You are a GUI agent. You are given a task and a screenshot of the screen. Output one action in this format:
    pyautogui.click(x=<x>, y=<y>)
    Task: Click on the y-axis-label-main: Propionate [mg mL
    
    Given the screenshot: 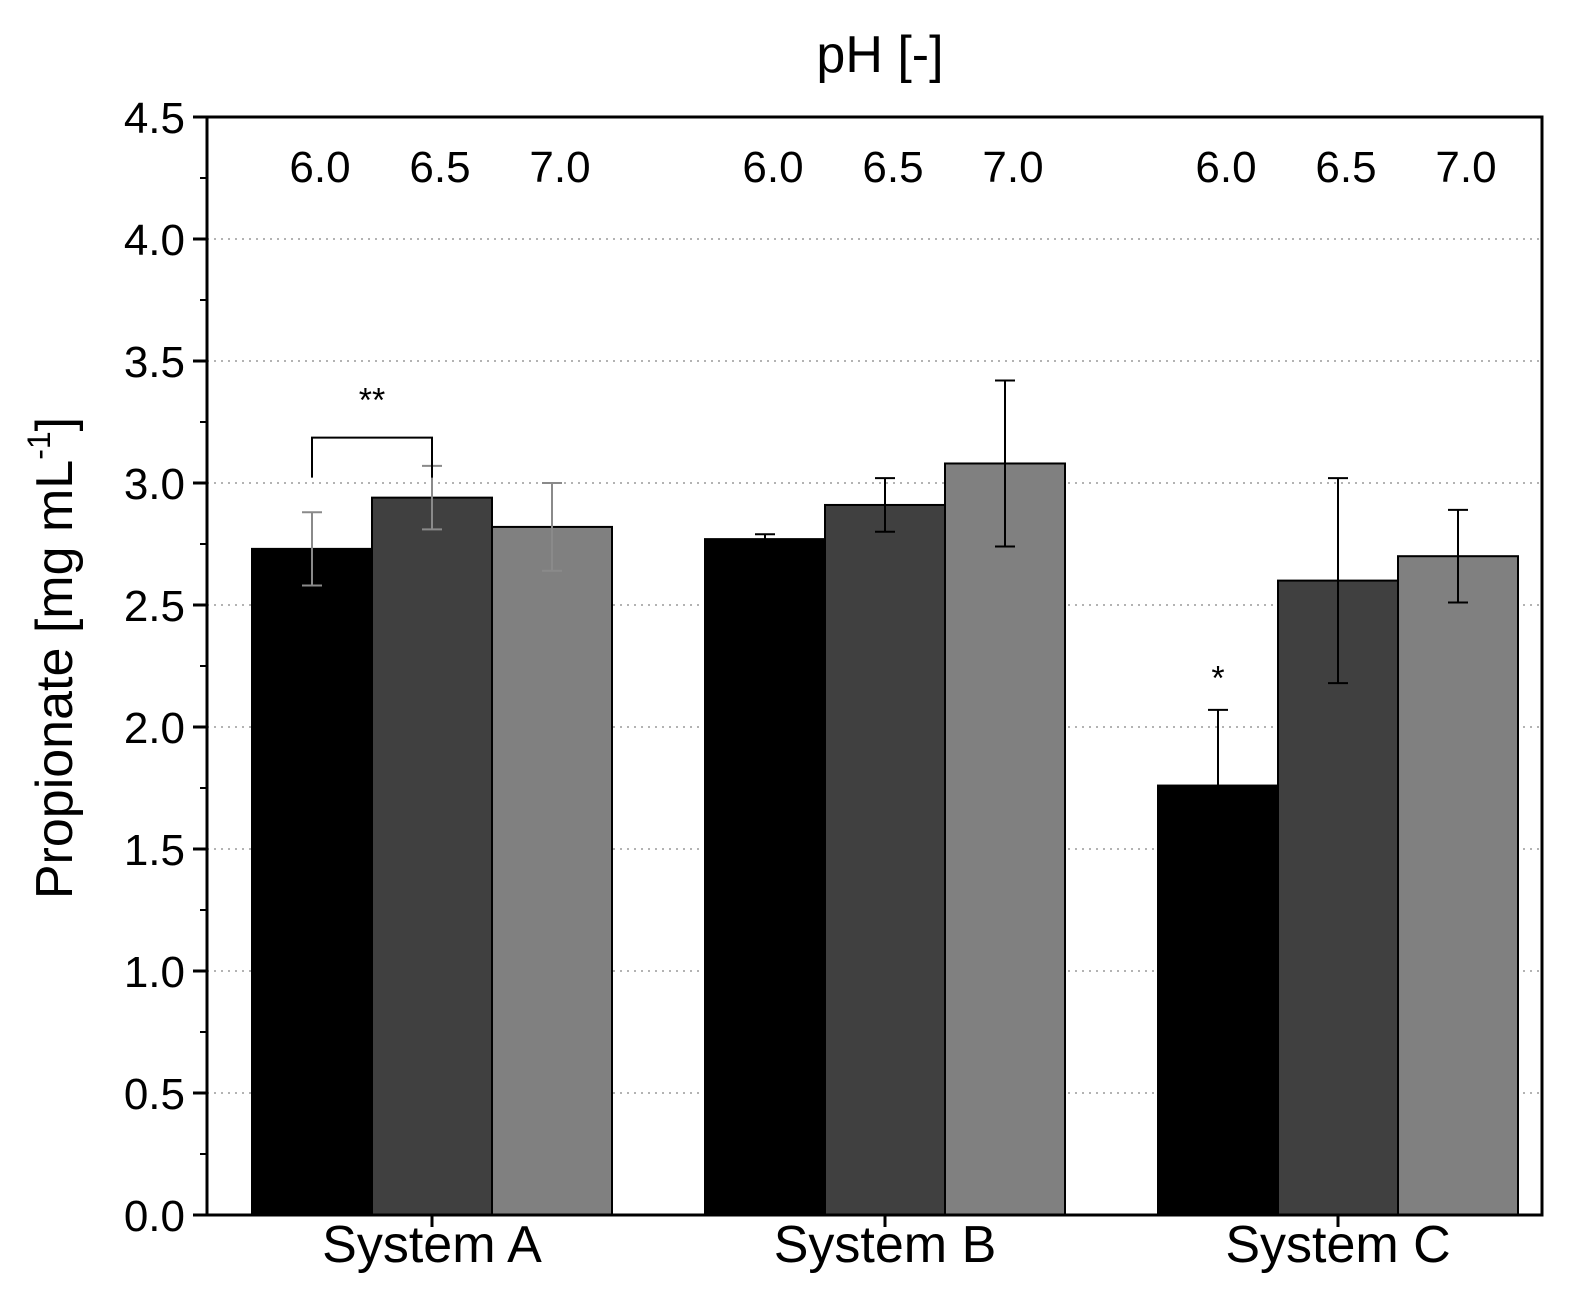 What is the action you would take?
    pyautogui.click(x=55, y=679)
    